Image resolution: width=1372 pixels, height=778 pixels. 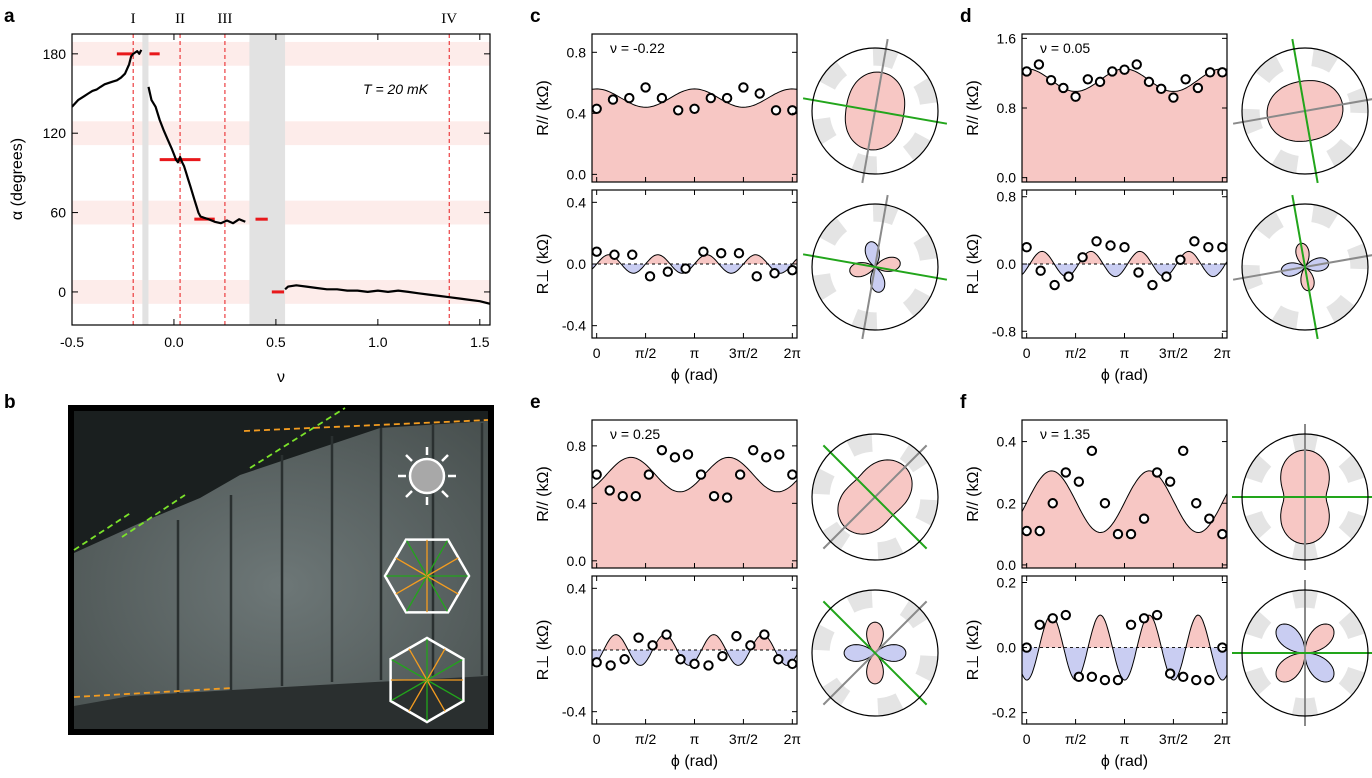 What do you see at coordinates (1124, 257) in the screenshot?
I see `r-perp-positive-area` at bounding box center [1124, 257].